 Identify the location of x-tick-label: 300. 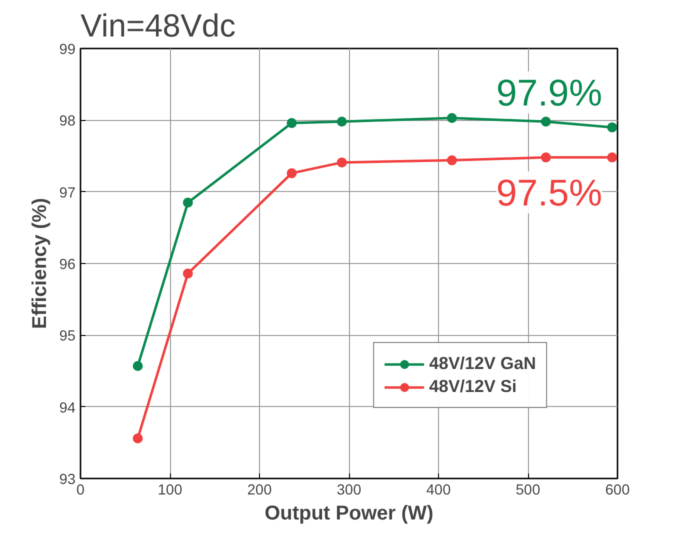
(349, 490).